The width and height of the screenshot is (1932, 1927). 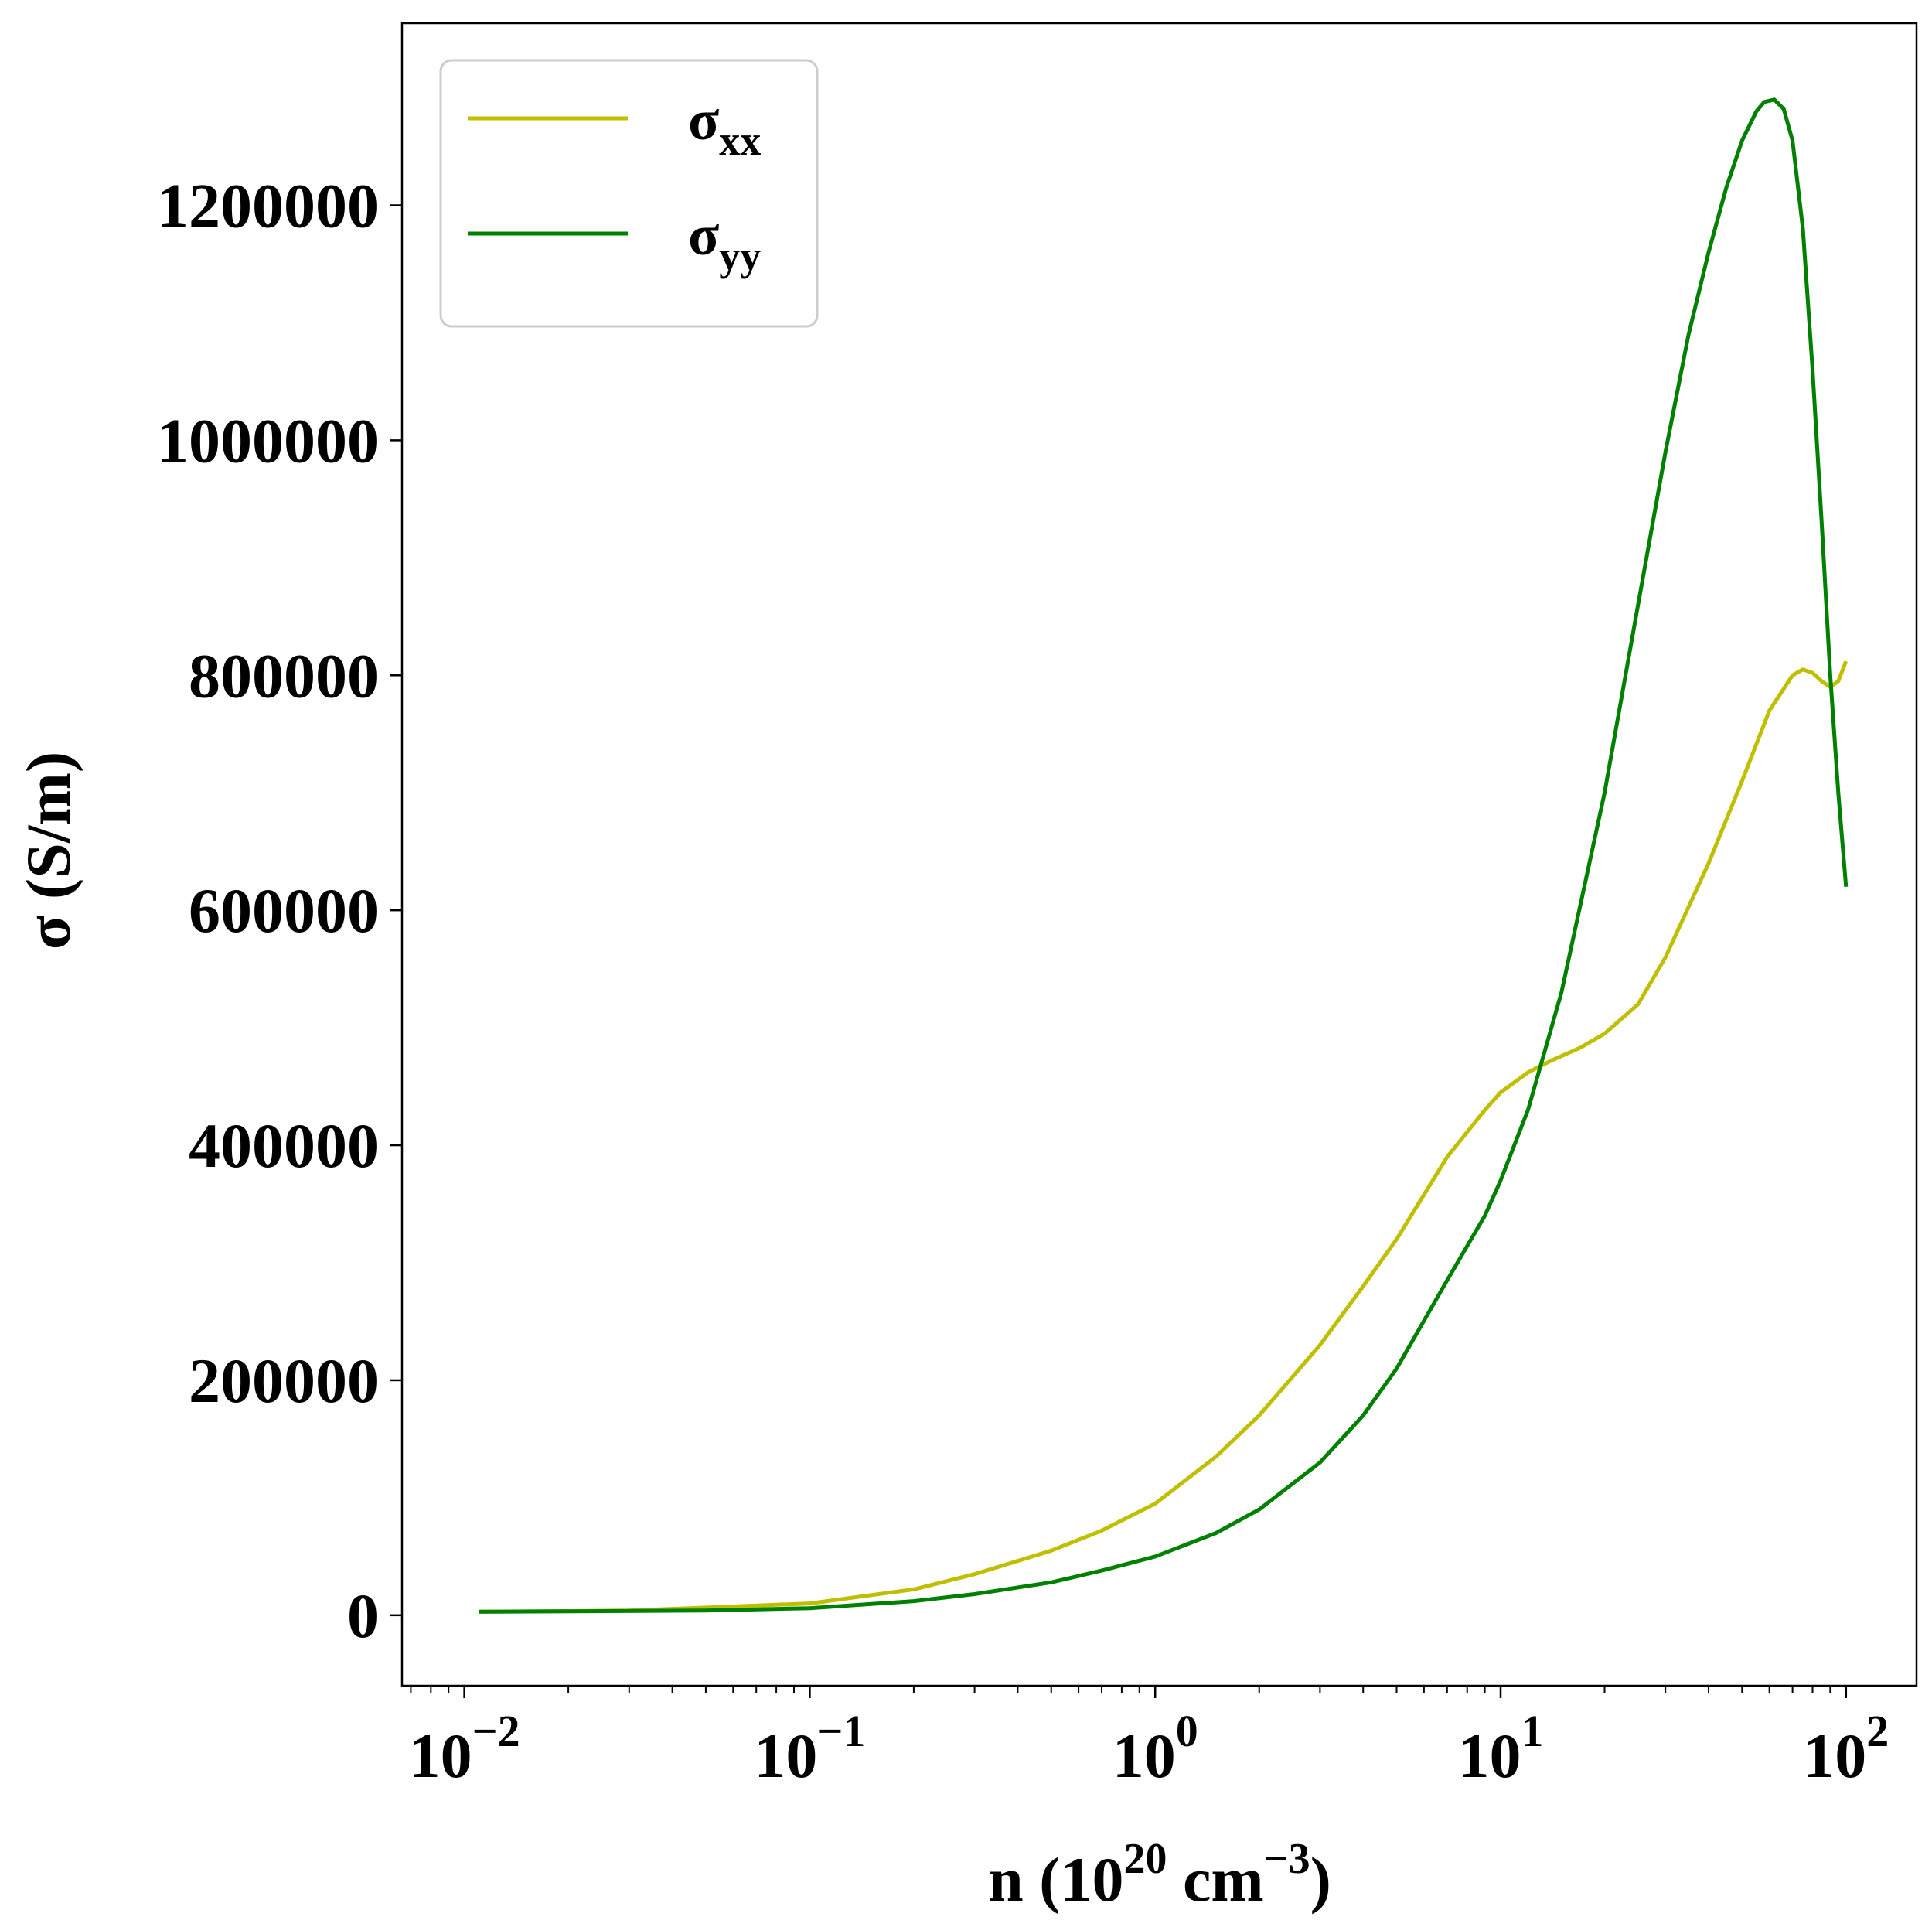 I want to click on y-tick-label: 1200000, so click(x=268, y=206).